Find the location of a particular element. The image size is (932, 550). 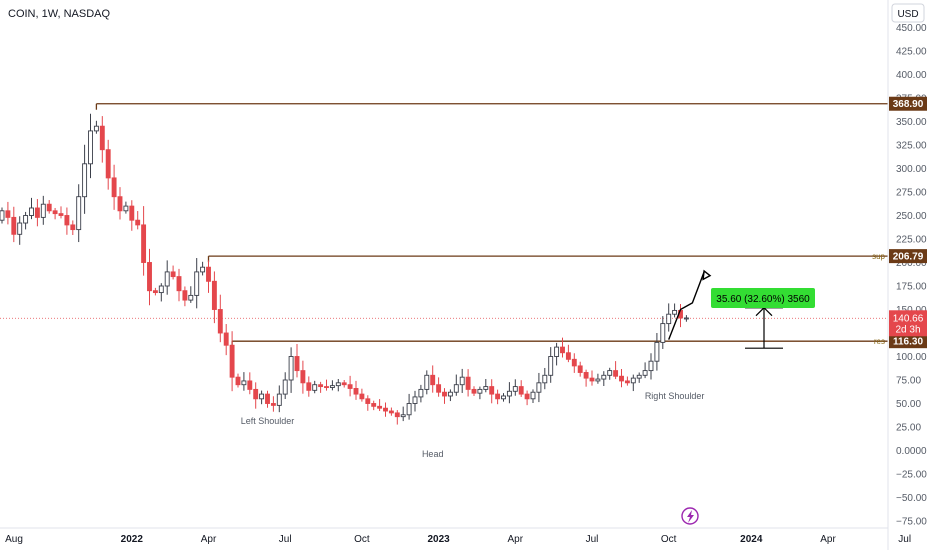

y-tick-label: 425.00 is located at coordinates (911, 52).